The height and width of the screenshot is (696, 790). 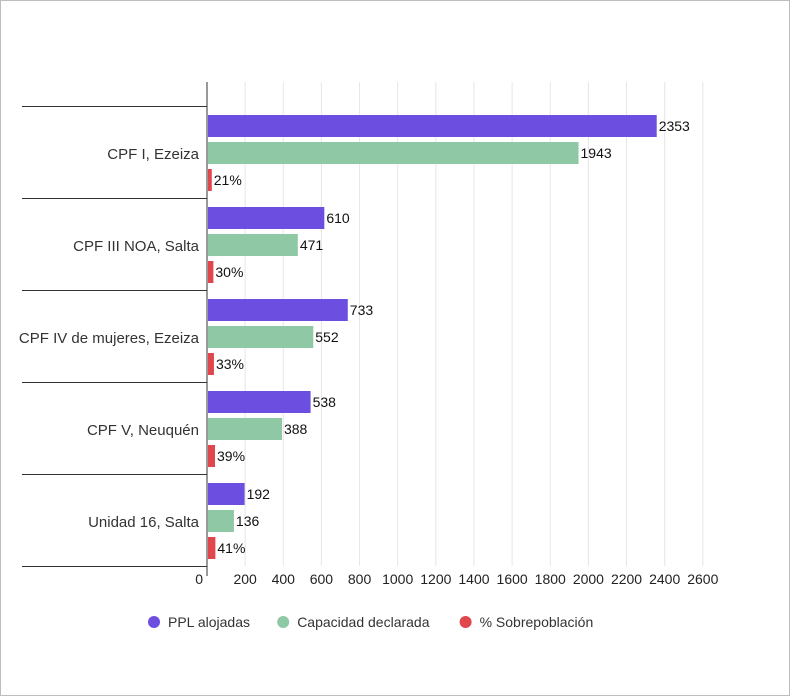 What do you see at coordinates (325, 402) in the screenshot?
I see `data-label: 538` at bounding box center [325, 402].